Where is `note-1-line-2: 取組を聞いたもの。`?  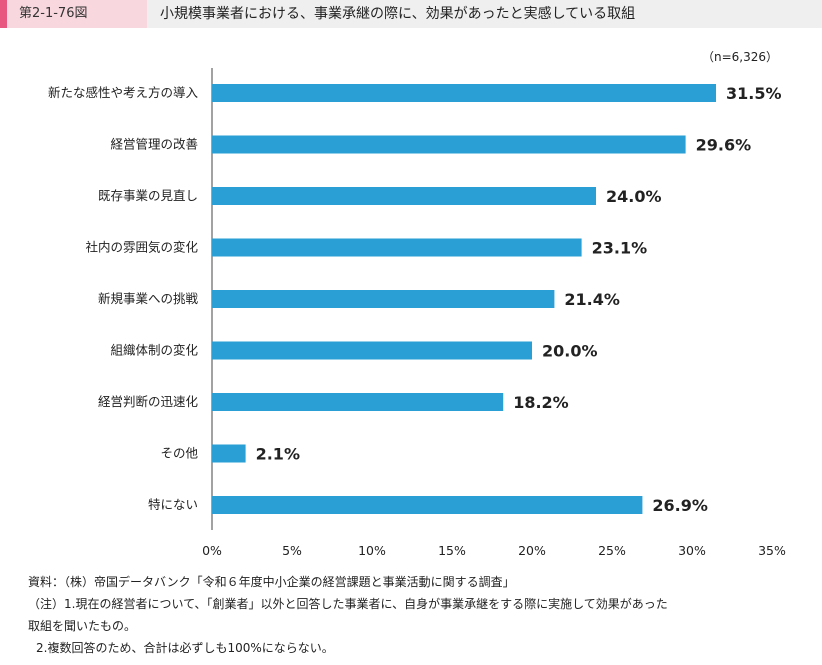 note-1-line-2: 取組を聞いたもの。 is located at coordinates (82, 626).